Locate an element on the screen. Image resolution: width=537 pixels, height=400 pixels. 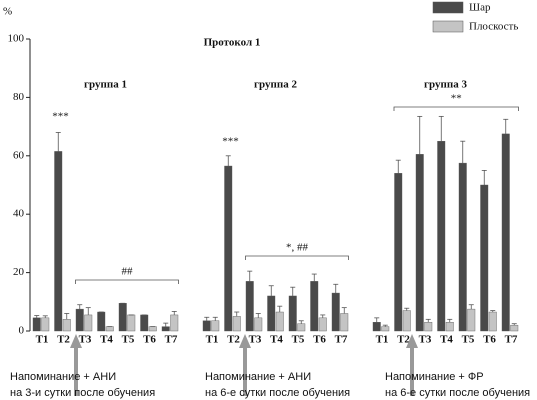
legend-label: Плоскость is located at coordinates (493, 27).